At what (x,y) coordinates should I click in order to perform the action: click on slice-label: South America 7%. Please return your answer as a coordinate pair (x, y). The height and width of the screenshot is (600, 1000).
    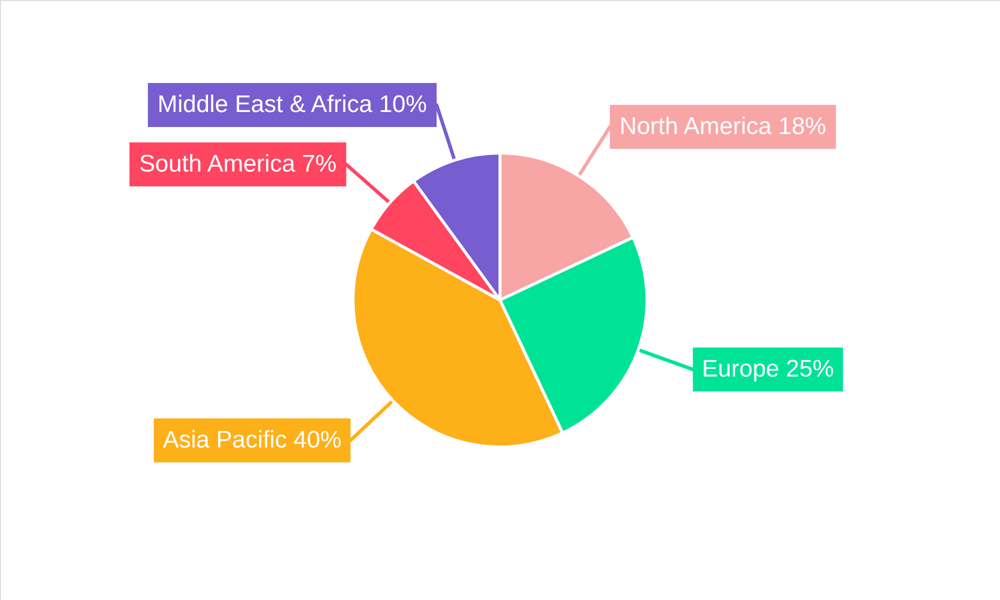
    Looking at the image, I should click on (238, 164).